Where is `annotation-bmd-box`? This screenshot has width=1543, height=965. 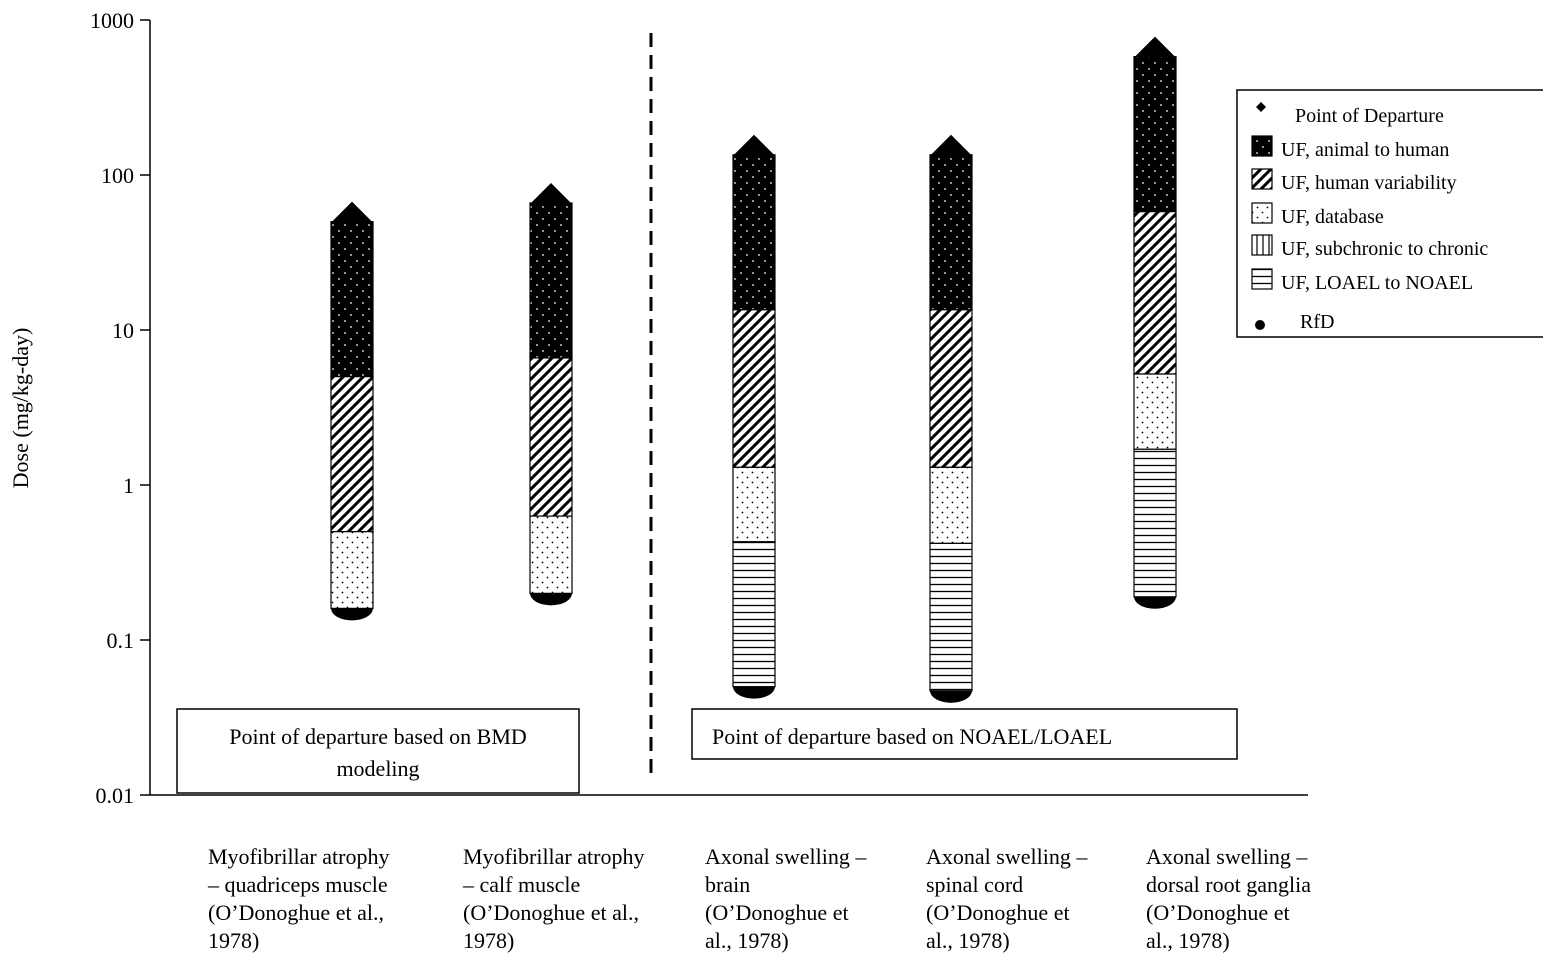
annotation-bmd-box is located at coordinates (378, 751).